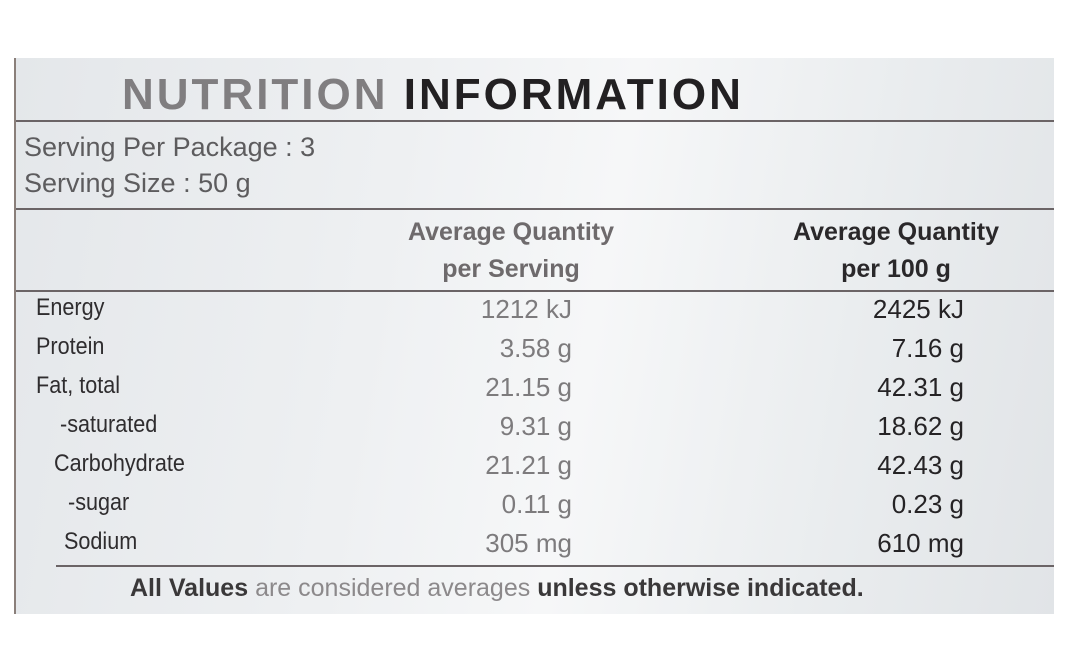  I want to click on label-title: NUTRITION INFORMATION, so click(433, 95).